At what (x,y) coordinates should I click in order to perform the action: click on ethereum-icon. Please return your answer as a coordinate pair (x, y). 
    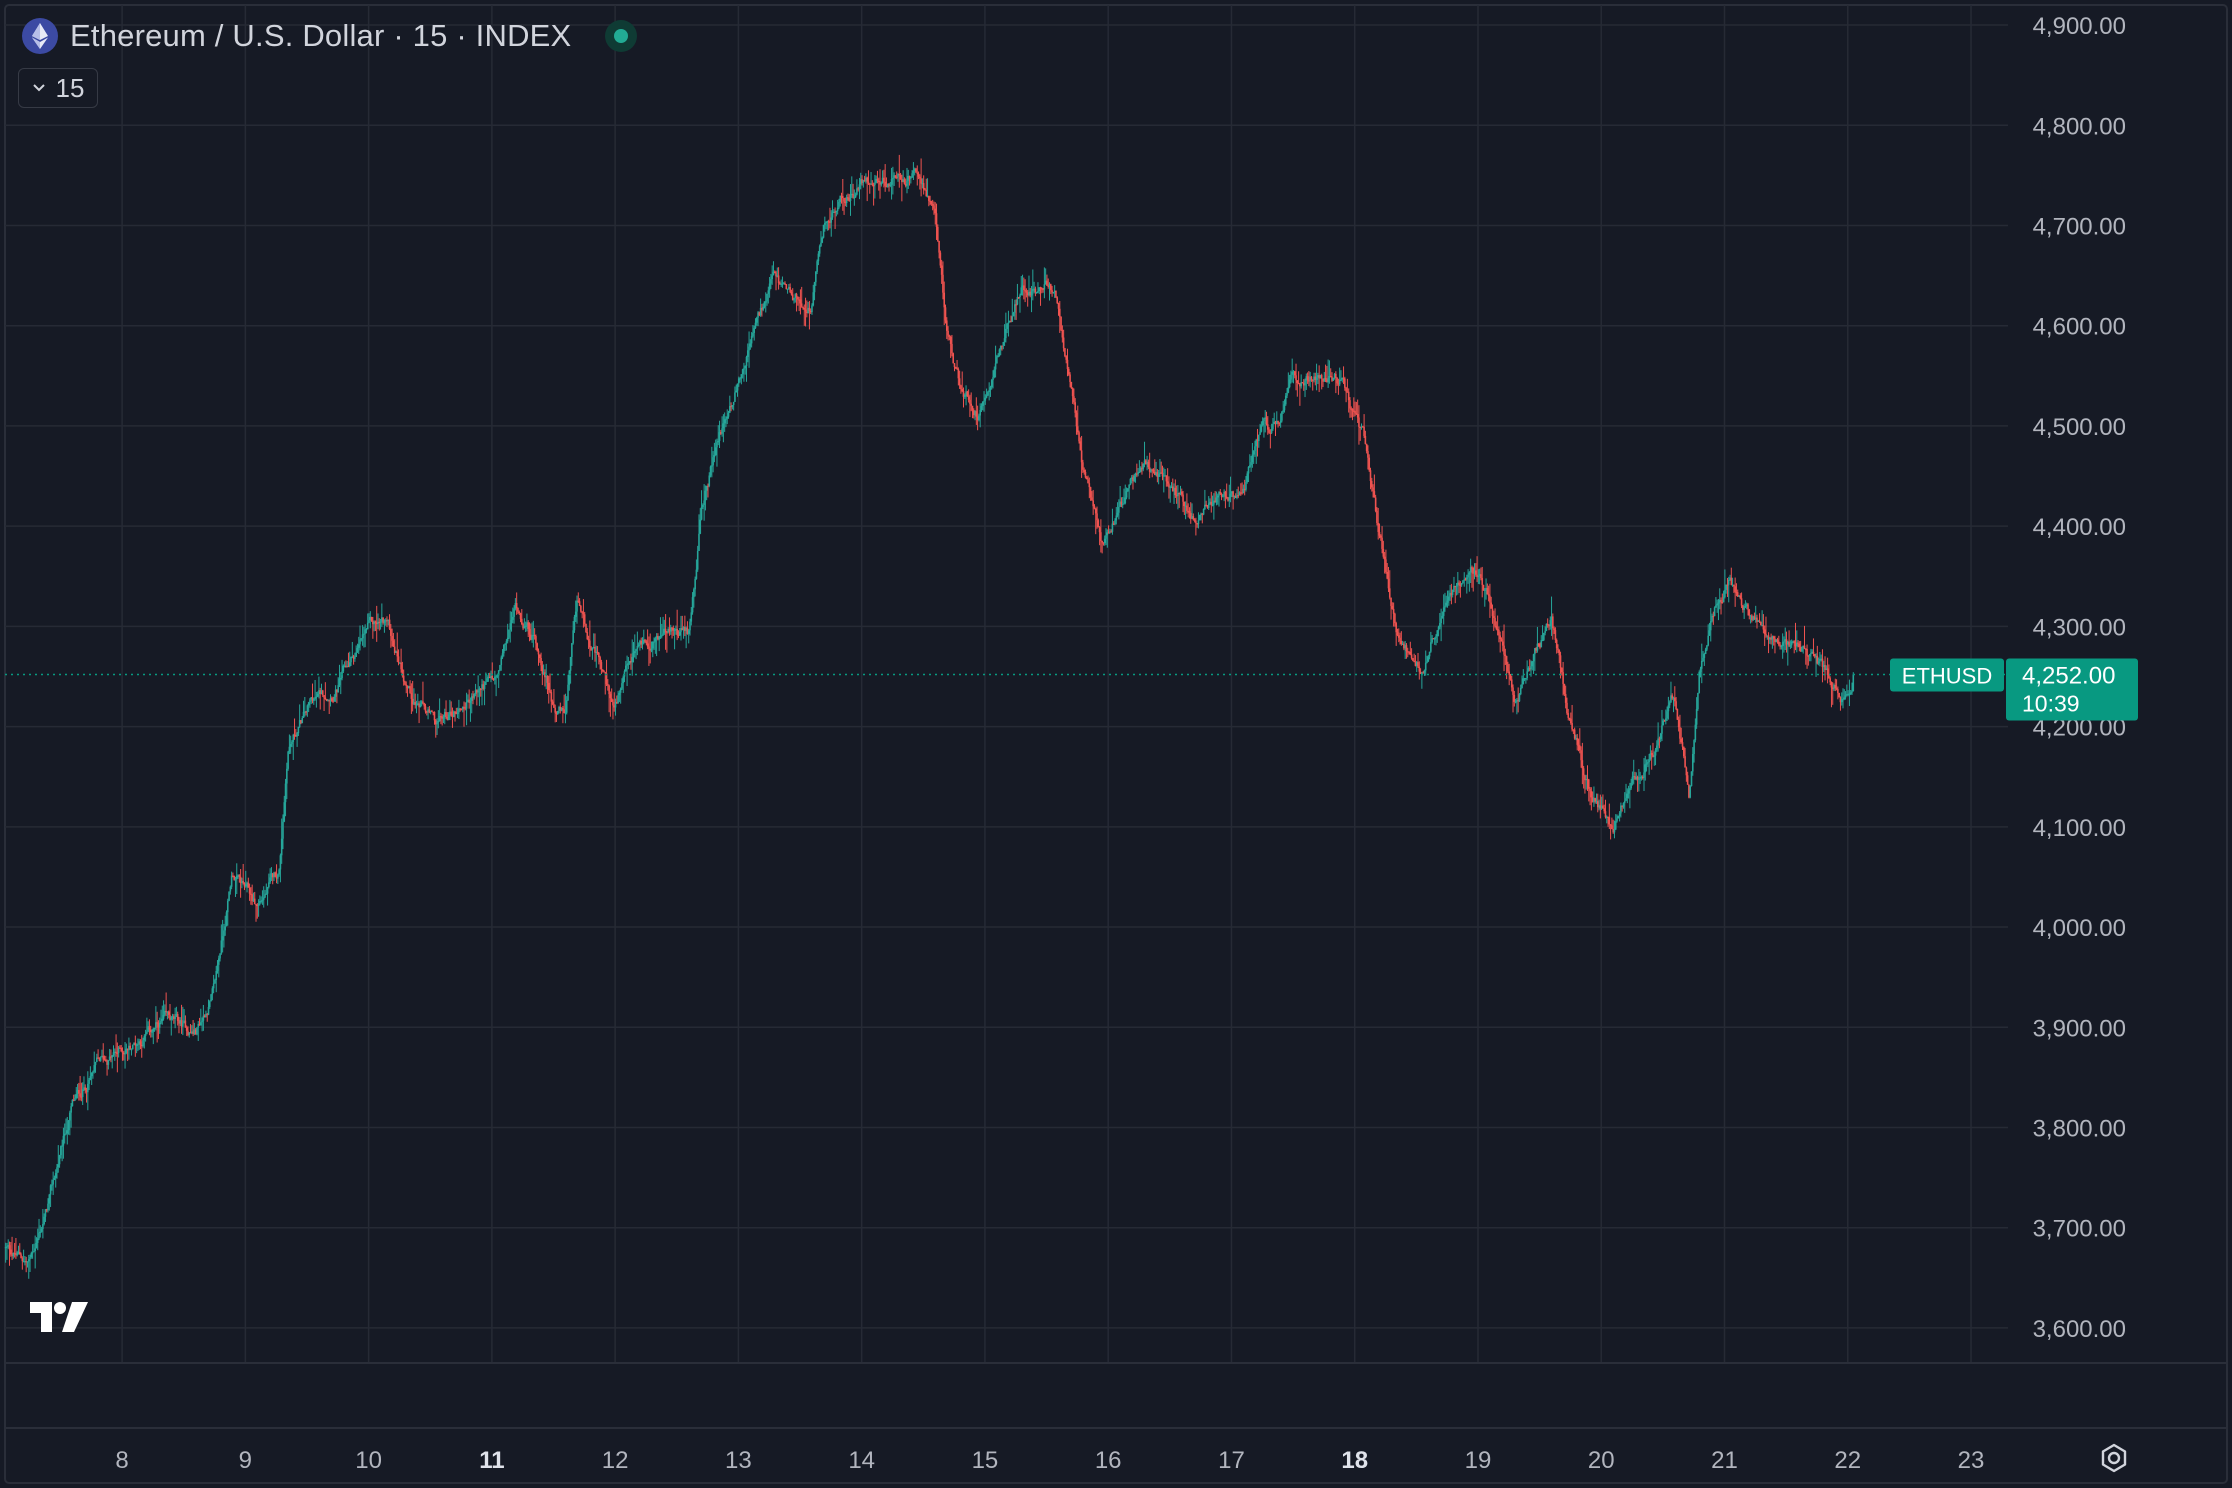
    Looking at the image, I should click on (40, 36).